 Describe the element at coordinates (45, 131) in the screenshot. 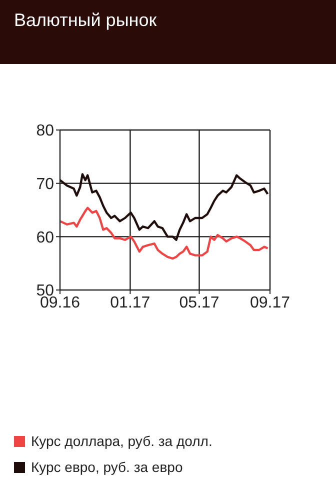

I see `y-tick-label: 80` at that location.